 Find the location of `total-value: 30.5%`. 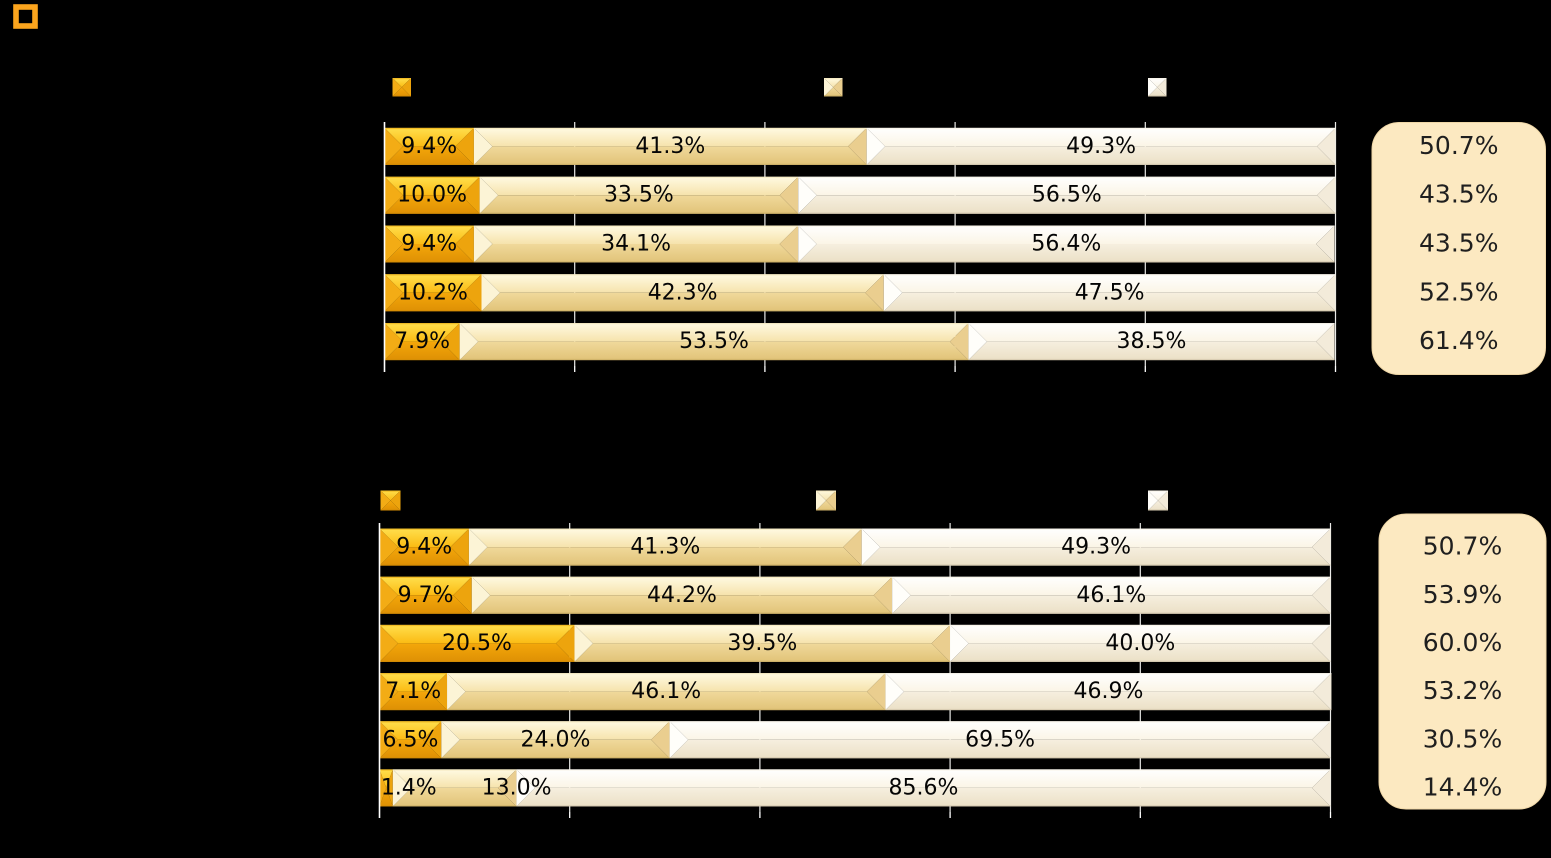

total-value: 30.5% is located at coordinates (1462, 738).